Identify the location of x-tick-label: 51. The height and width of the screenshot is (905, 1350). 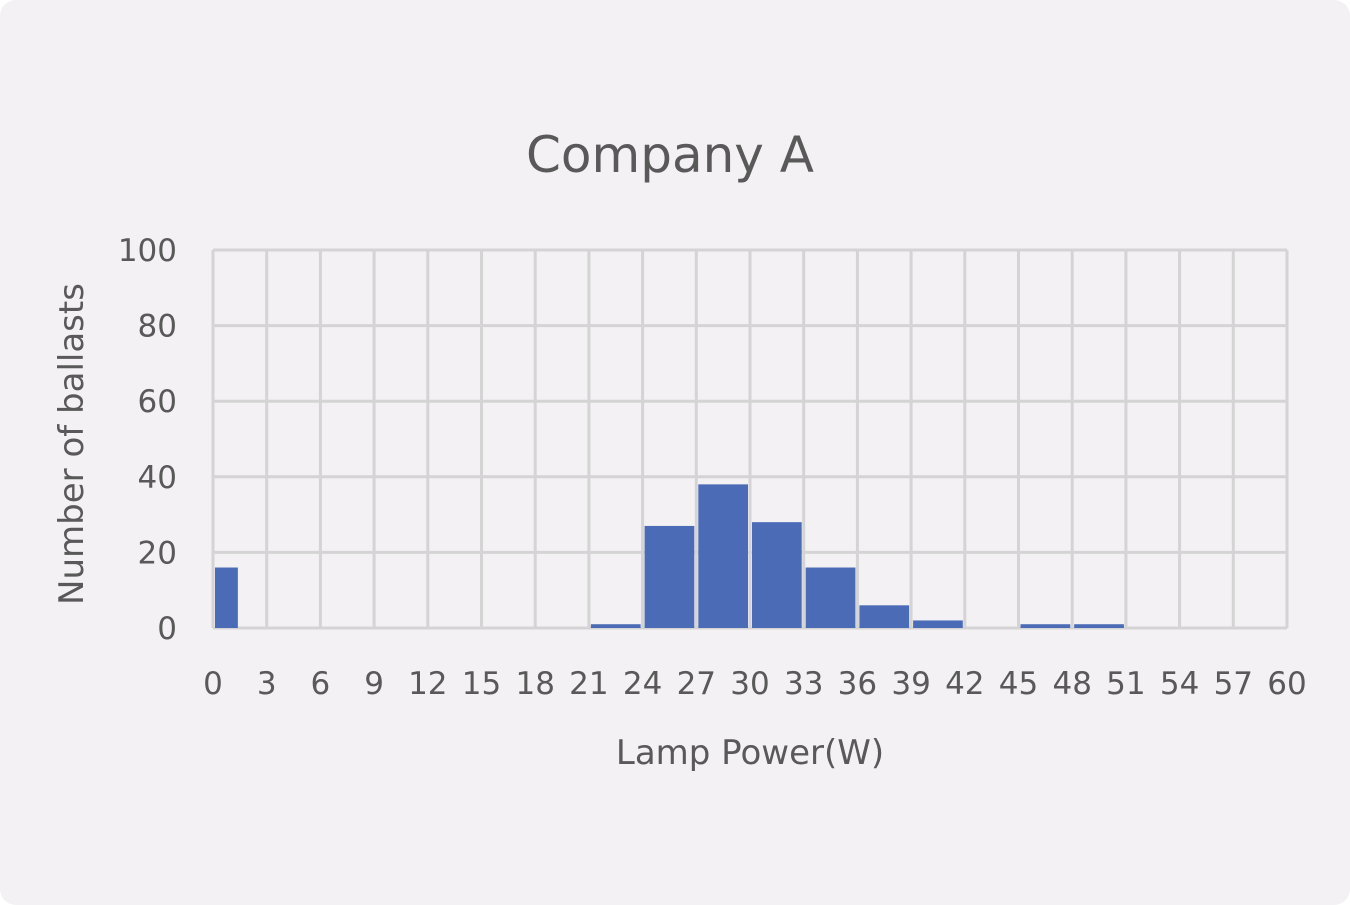
(1125, 684).